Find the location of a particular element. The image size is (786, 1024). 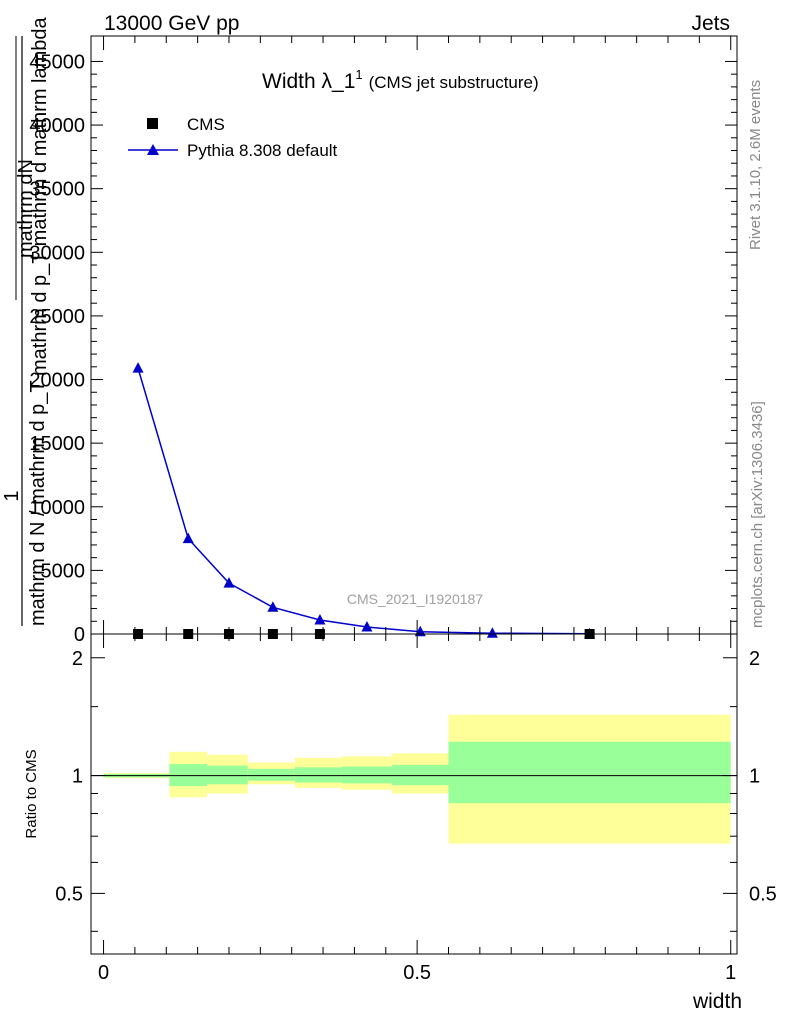

main-y-tick-label: 40000 is located at coordinates (57, 126).